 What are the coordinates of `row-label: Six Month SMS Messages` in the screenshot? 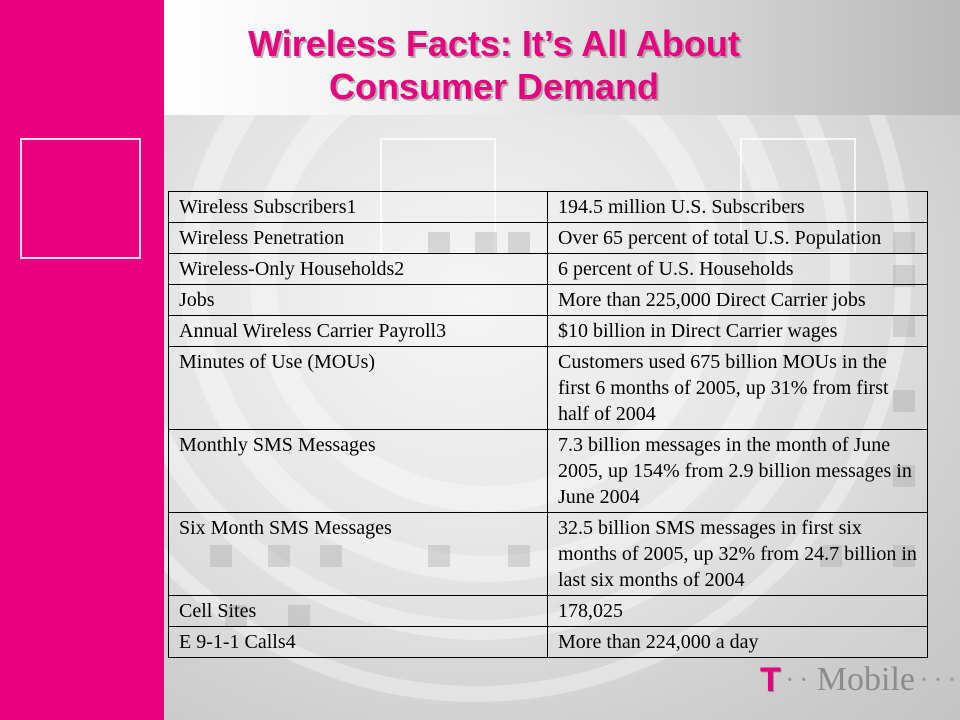 It's located at (358, 554).